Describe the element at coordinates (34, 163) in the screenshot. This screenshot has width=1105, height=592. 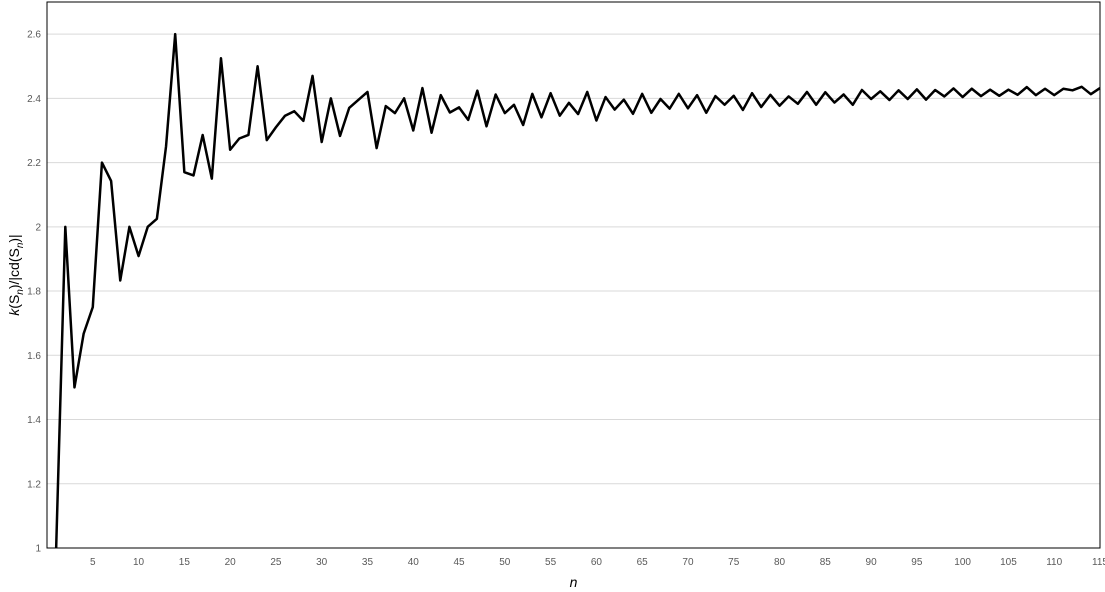
I see `y-tick-label: 2.2` at that location.